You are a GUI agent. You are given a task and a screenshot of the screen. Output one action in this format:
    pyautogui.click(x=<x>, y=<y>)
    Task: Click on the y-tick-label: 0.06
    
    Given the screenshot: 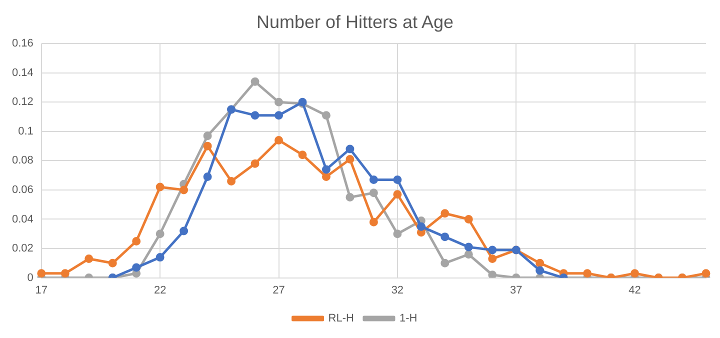 What is the action you would take?
    pyautogui.click(x=23, y=190)
    